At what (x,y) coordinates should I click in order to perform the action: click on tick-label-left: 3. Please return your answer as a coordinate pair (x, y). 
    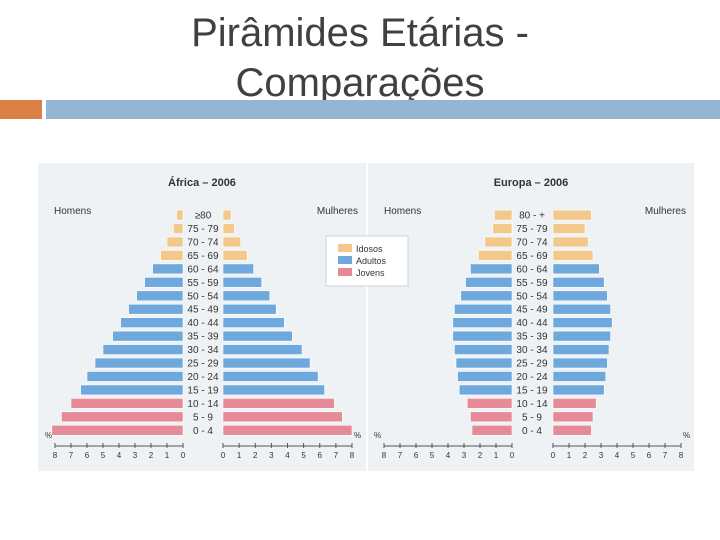
    Looking at the image, I should click on (135, 455).